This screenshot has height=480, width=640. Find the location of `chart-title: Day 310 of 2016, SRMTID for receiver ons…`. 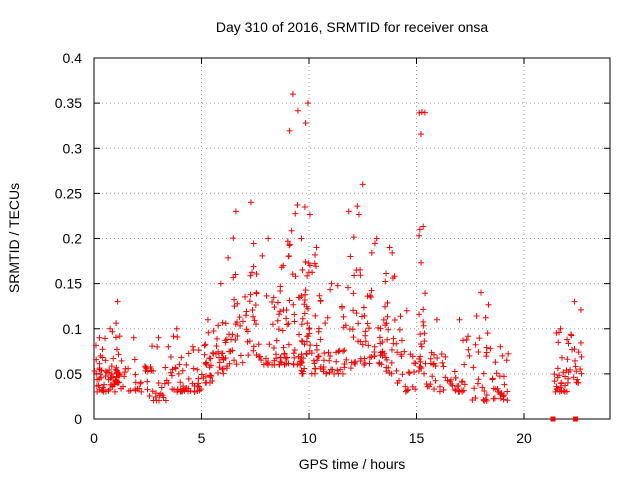

chart-title: Day 310 of 2016, SRMTID for receiver ons… is located at coordinates (352, 27).